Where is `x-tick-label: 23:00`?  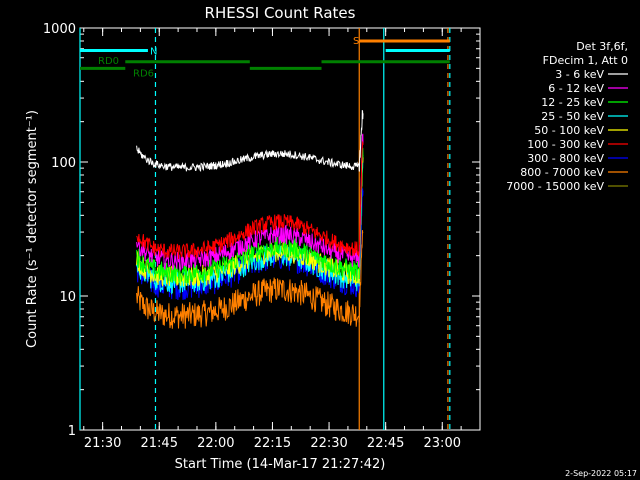
x-tick-label: 23:00 is located at coordinates (442, 443).